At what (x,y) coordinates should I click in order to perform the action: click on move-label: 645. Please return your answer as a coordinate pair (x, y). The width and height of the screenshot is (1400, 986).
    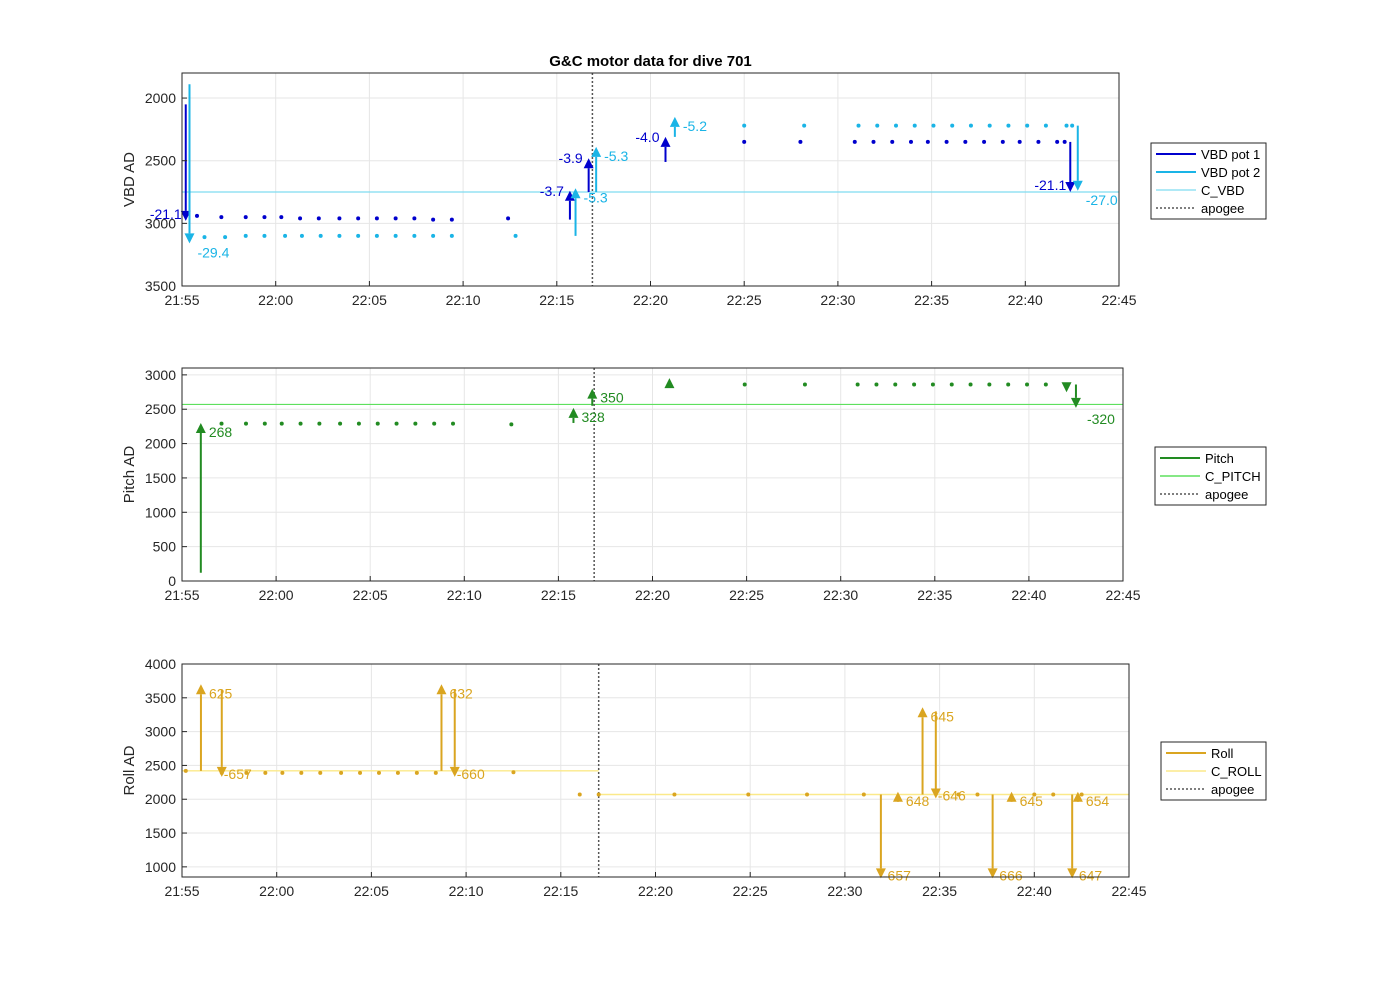
    Looking at the image, I should click on (1032, 801).